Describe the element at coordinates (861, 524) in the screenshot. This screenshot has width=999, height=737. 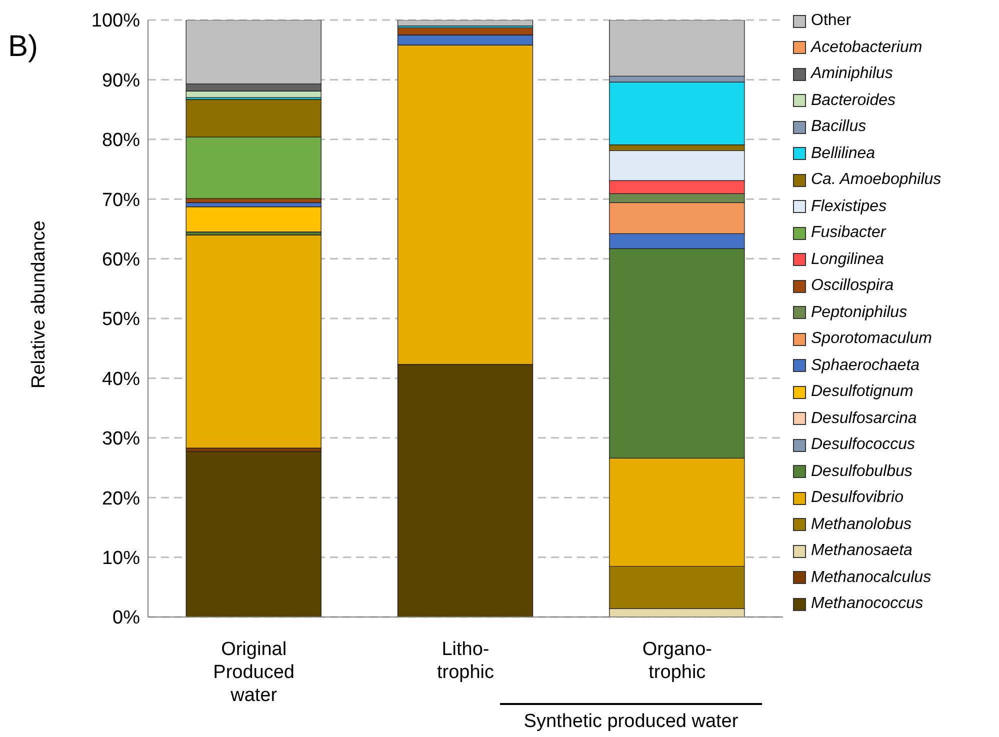
I see `legend-label: Methanolobus` at that location.